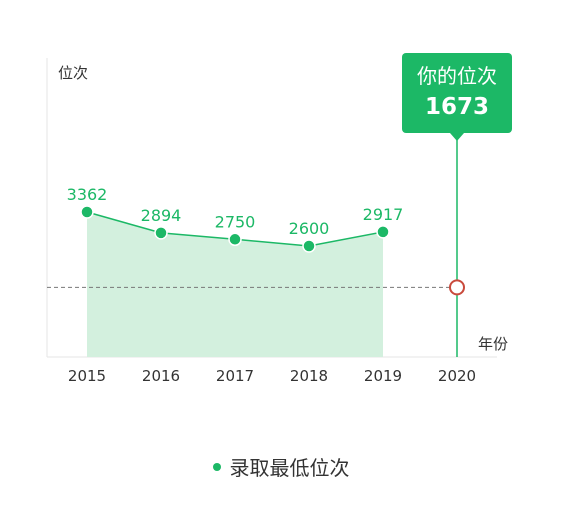 Image resolution: width=562 pixels, height=506 pixels. I want to click on data-label: 2750, so click(235, 221).